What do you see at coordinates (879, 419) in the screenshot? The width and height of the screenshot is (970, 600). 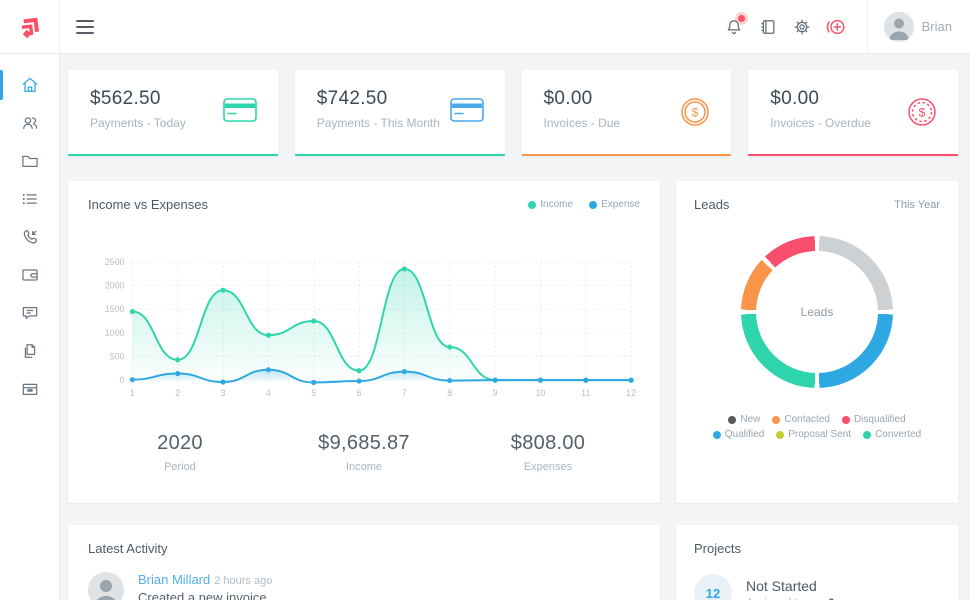 I see `legend-label: Disqualified` at bounding box center [879, 419].